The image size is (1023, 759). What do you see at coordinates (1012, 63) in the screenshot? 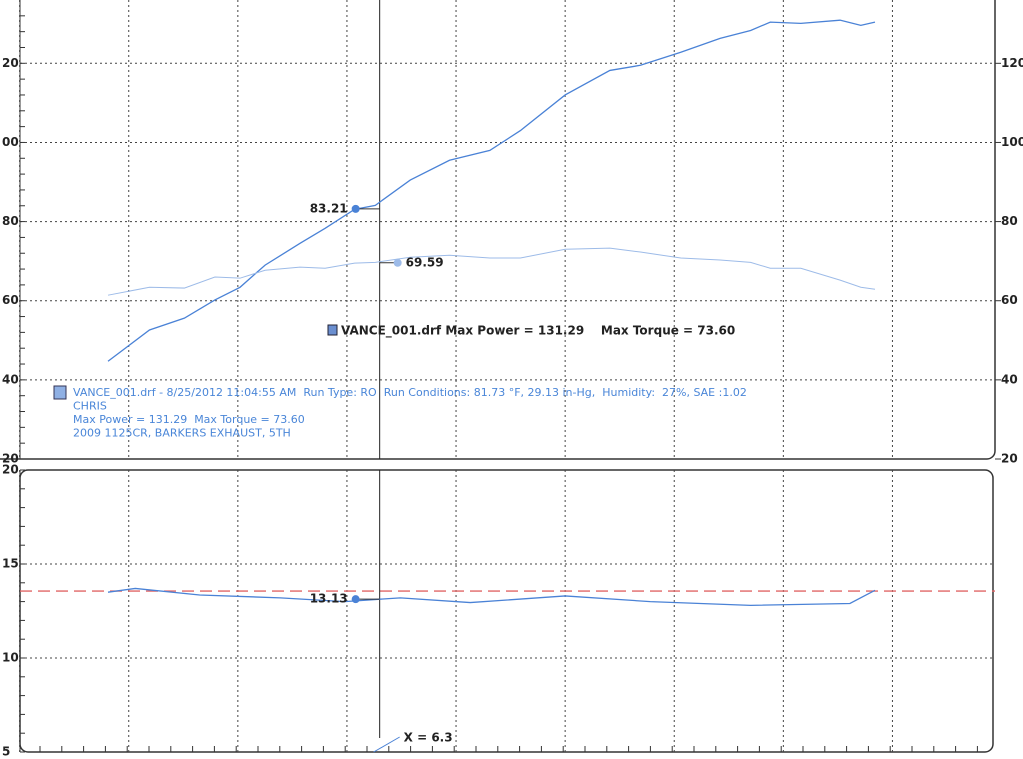
I see `y2-tick-label: 120` at bounding box center [1012, 63].